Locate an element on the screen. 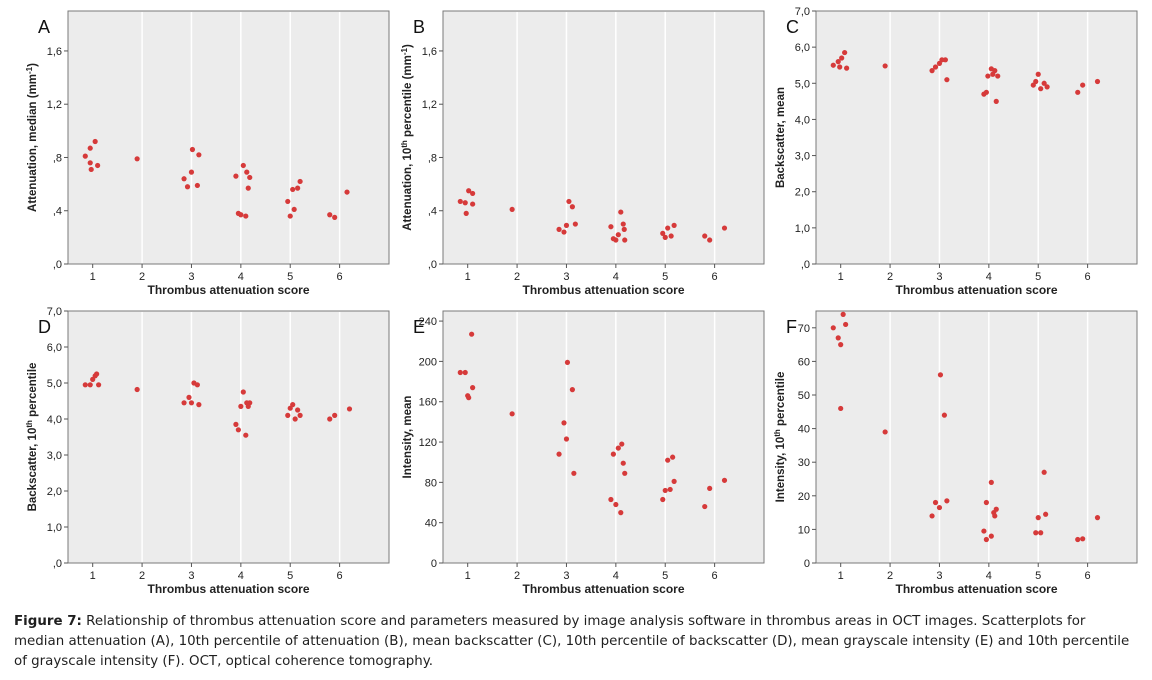  y-tick-label: 1,2 is located at coordinates (429, 105).